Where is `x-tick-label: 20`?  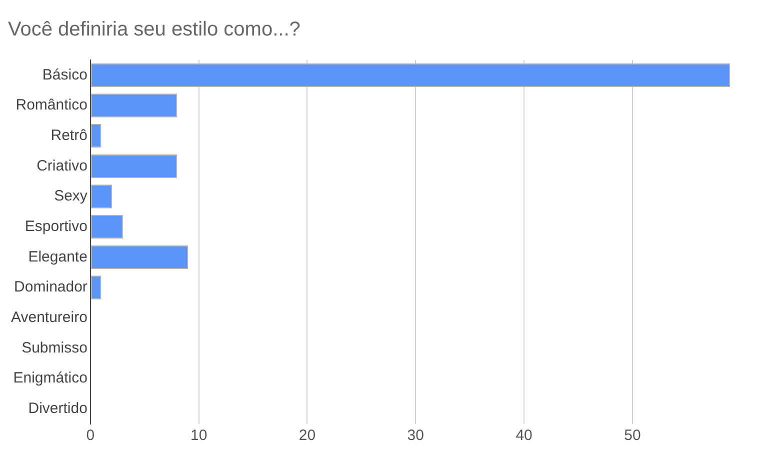 x-tick-label: 20 is located at coordinates (307, 435).